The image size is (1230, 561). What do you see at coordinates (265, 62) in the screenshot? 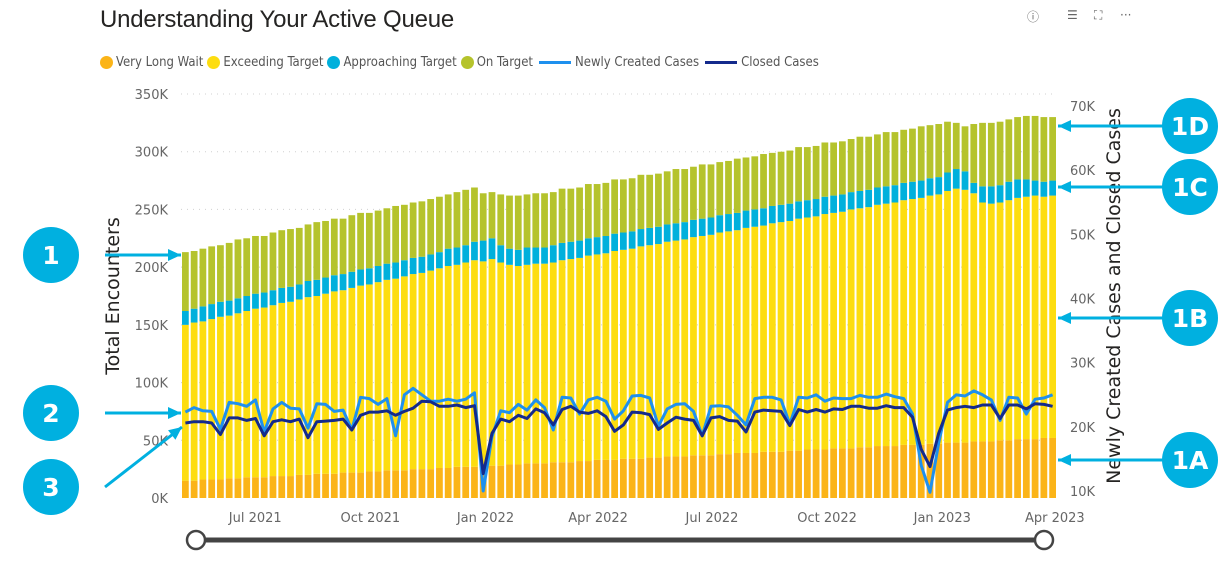
I see `legend-item: Exceeding Target` at bounding box center [265, 62].